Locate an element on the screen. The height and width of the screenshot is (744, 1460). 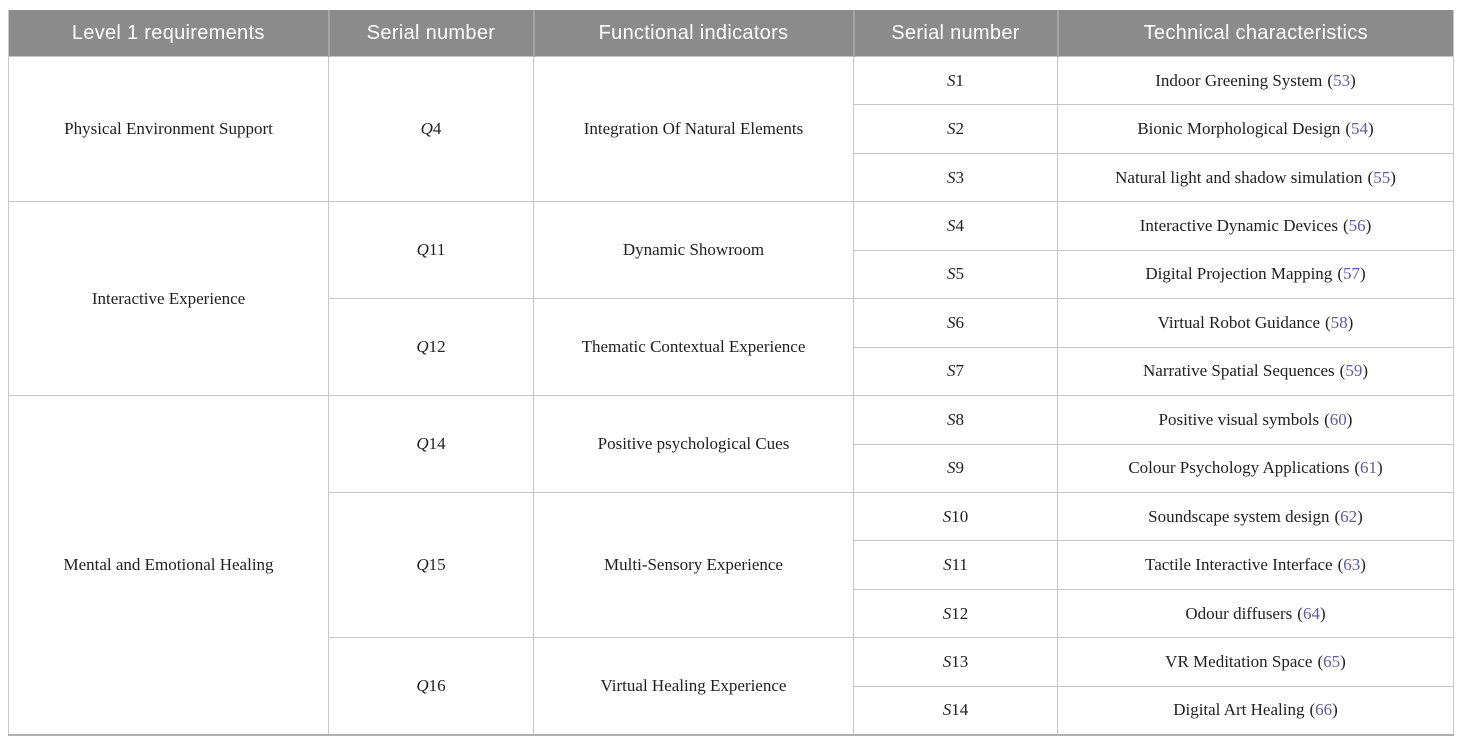
q-serial-label: Q14 is located at coordinates (431, 443).